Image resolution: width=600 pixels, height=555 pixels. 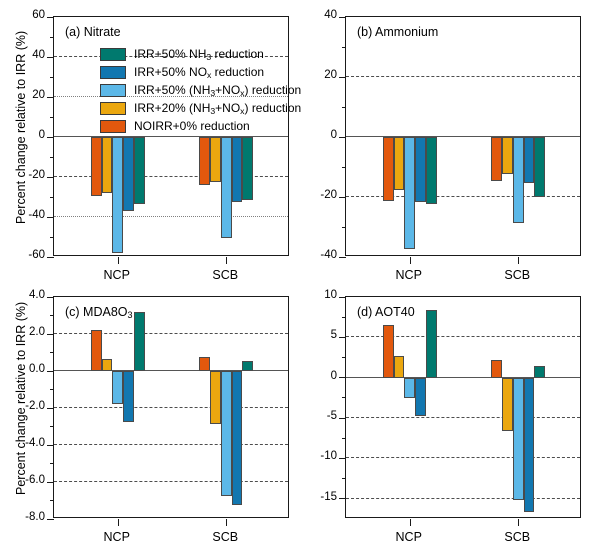 What do you see at coordinates (330, 295) in the screenshot?
I see `y-tick-label: 10` at bounding box center [330, 295].